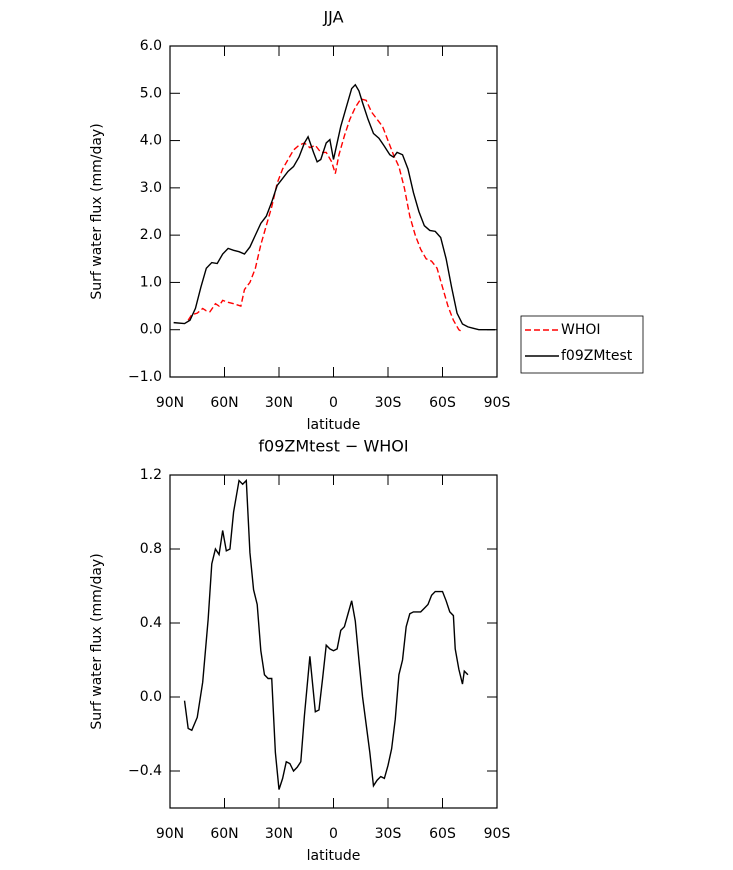 This screenshot has width=733, height=870. What do you see at coordinates (151, 188) in the screenshot?
I see `y-tick-label: 3.0` at bounding box center [151, 188].